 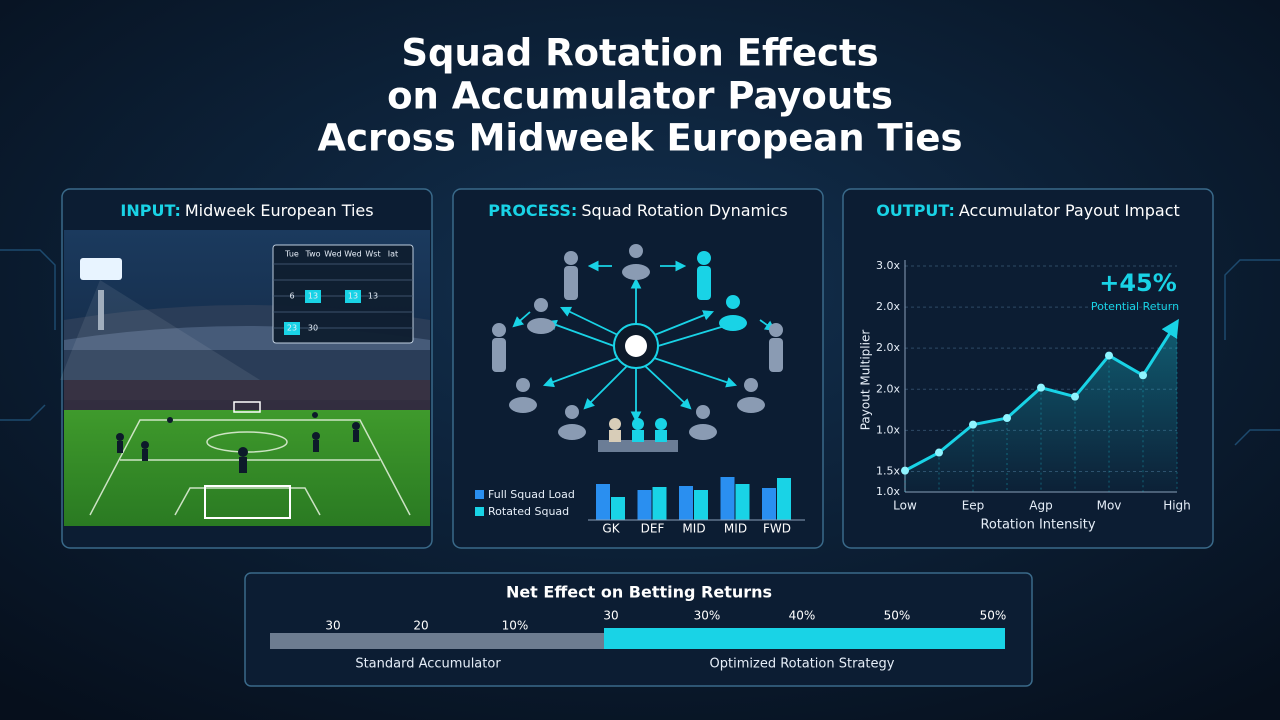 I want to click on x-tick-label: Eep, so click(x=973, y=506).